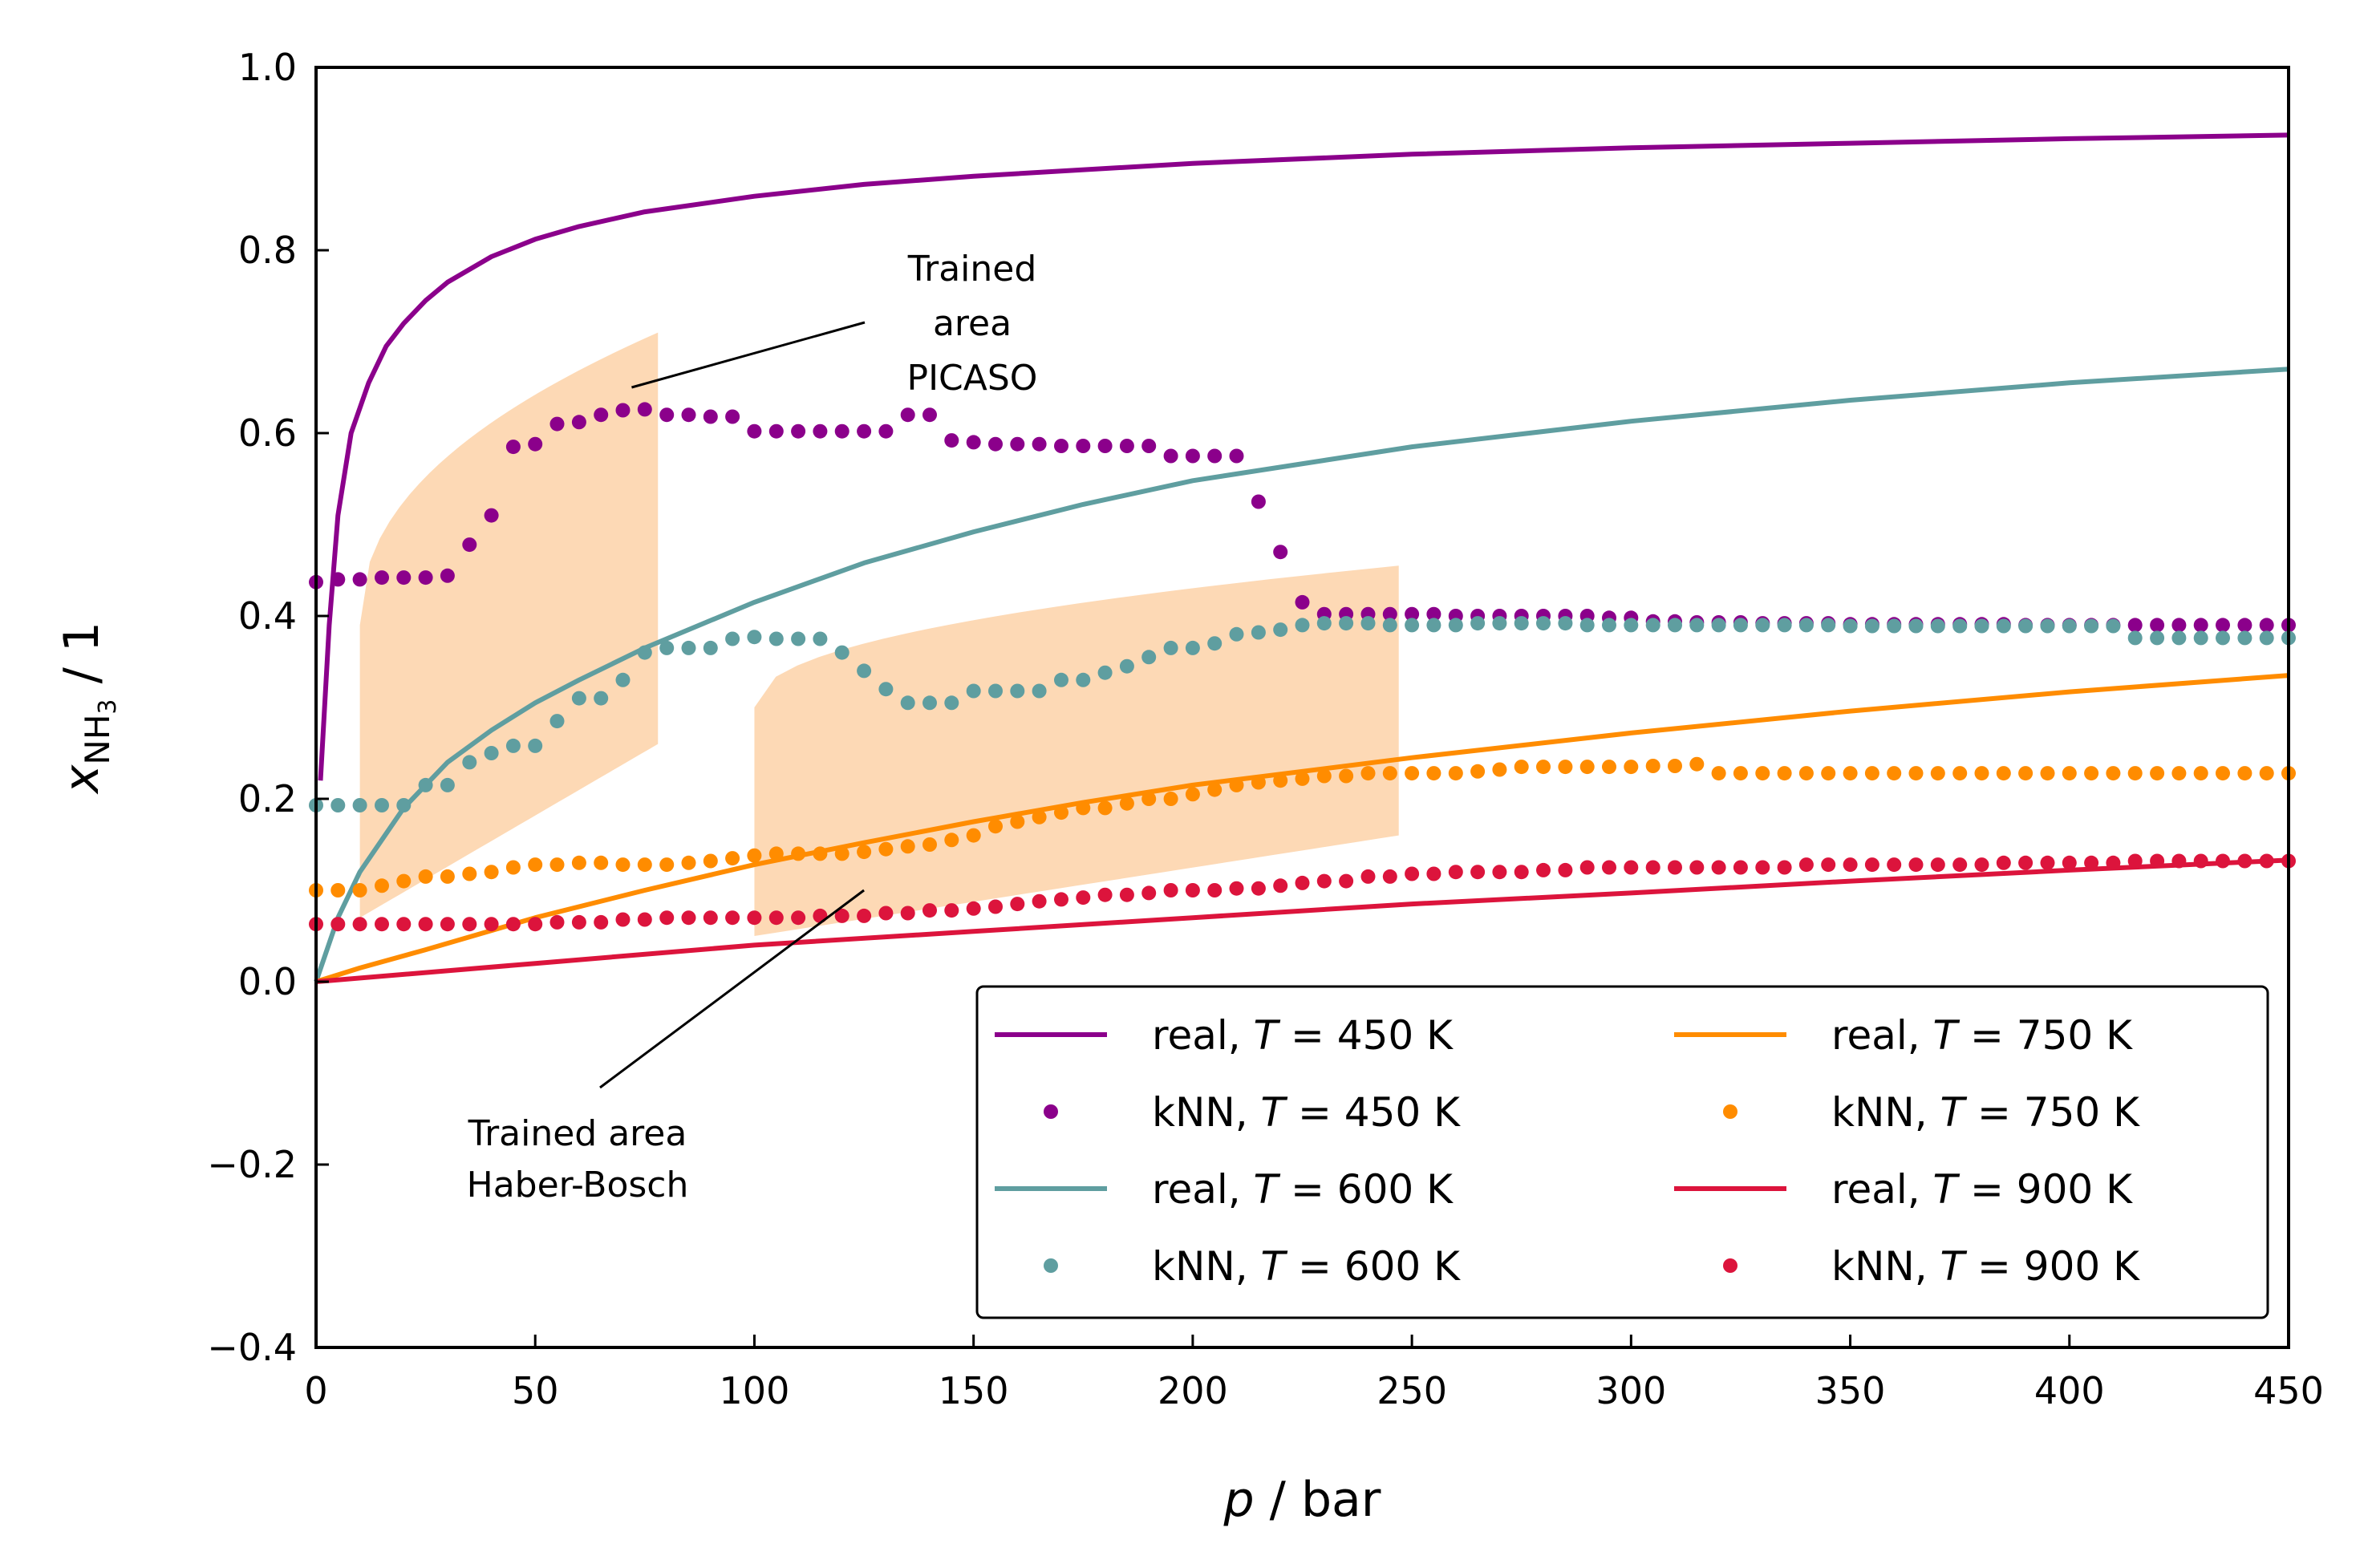  What do you see at coordinates (974, 1390) in the screenshot?
I see `x-tick-label: 150` at bounding box center [974, 1390].